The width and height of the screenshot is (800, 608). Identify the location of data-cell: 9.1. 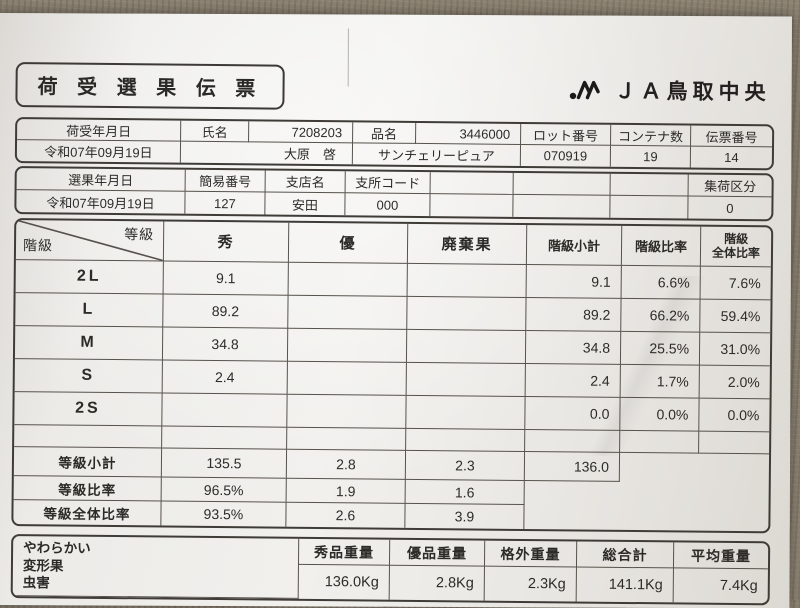
(574, 282).